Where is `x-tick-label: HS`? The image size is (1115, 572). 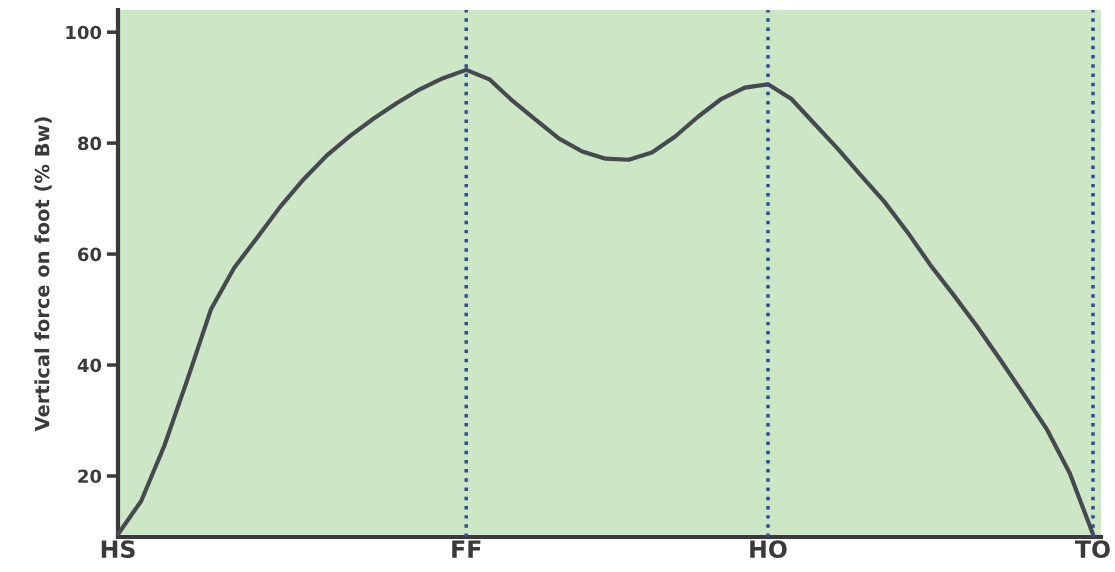 x-tick-label: HS is located at coordinates (118, 549).